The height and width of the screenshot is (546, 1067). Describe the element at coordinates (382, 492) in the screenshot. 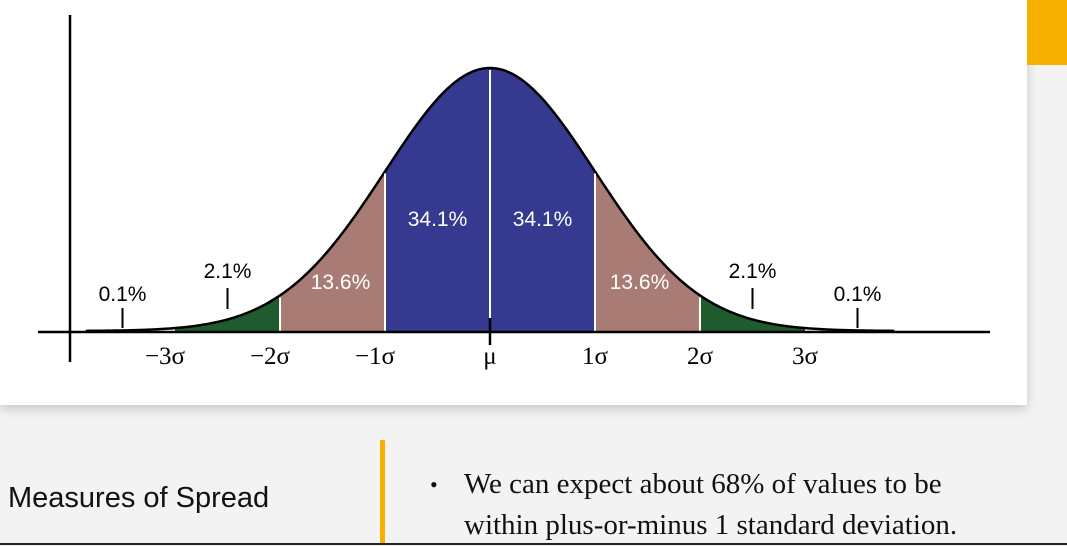

I see `divider` at that location.